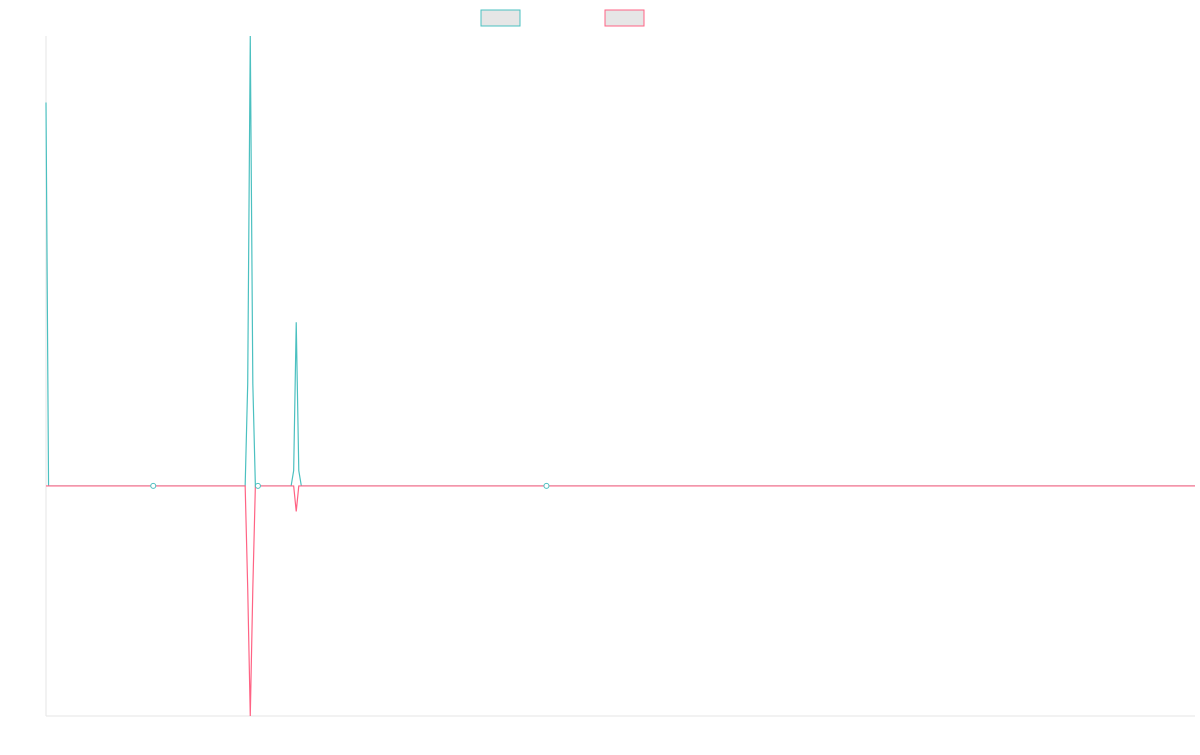 This screenshot has height=755, width=1200. Describe the element at coordinates (562, 18) in the screenshot. I see `legend` at that location.